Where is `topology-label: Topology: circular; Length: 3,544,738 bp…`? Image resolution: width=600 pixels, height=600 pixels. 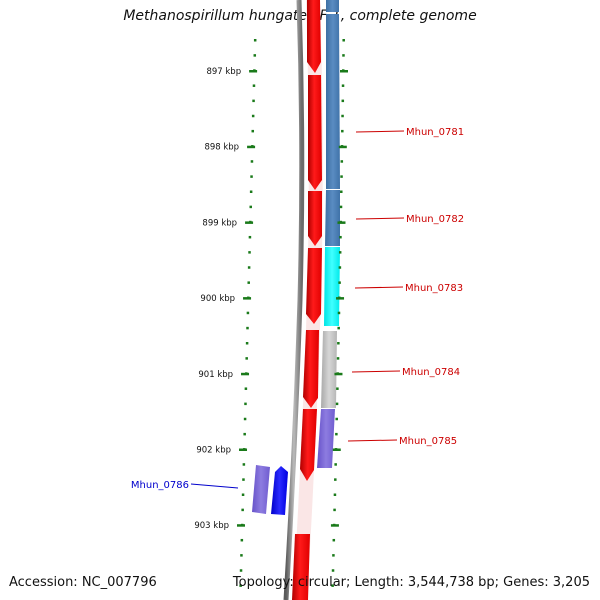
topology-label: Topology: circular; Length: 3,544,738 bp… is located at coordinates (411, 582).